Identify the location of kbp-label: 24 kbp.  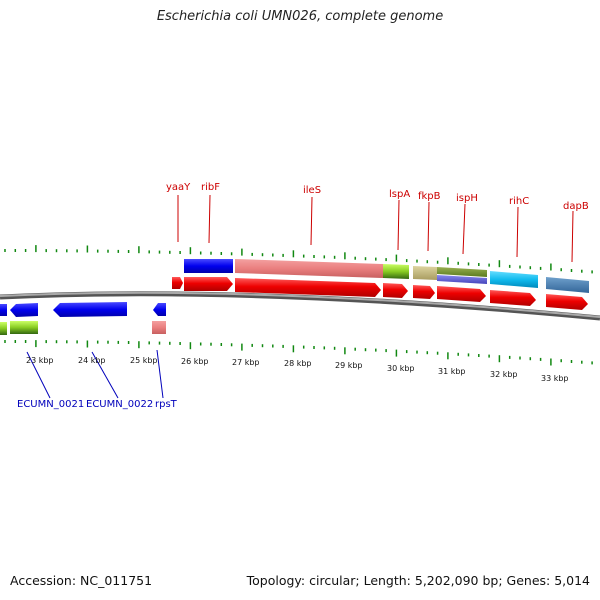
(92, 360).